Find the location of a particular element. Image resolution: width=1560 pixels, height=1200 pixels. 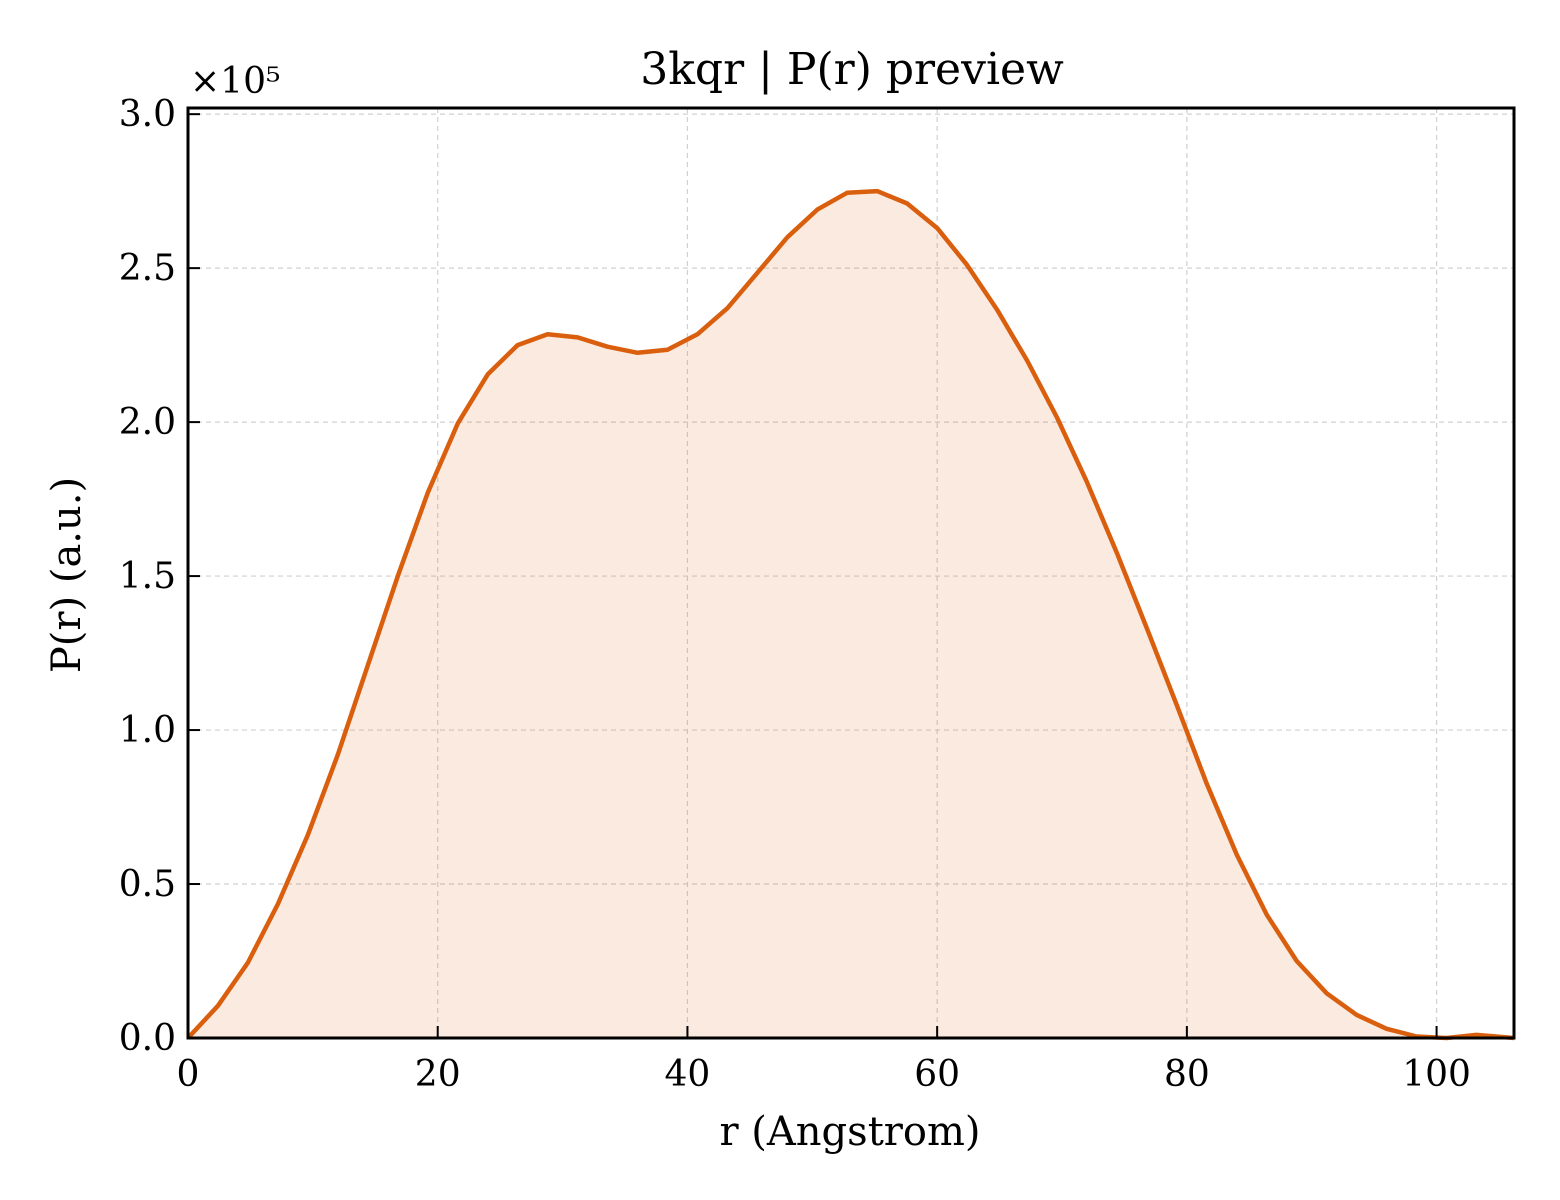

y-tick-label: 0.5 is located at coordinates (147, 884).